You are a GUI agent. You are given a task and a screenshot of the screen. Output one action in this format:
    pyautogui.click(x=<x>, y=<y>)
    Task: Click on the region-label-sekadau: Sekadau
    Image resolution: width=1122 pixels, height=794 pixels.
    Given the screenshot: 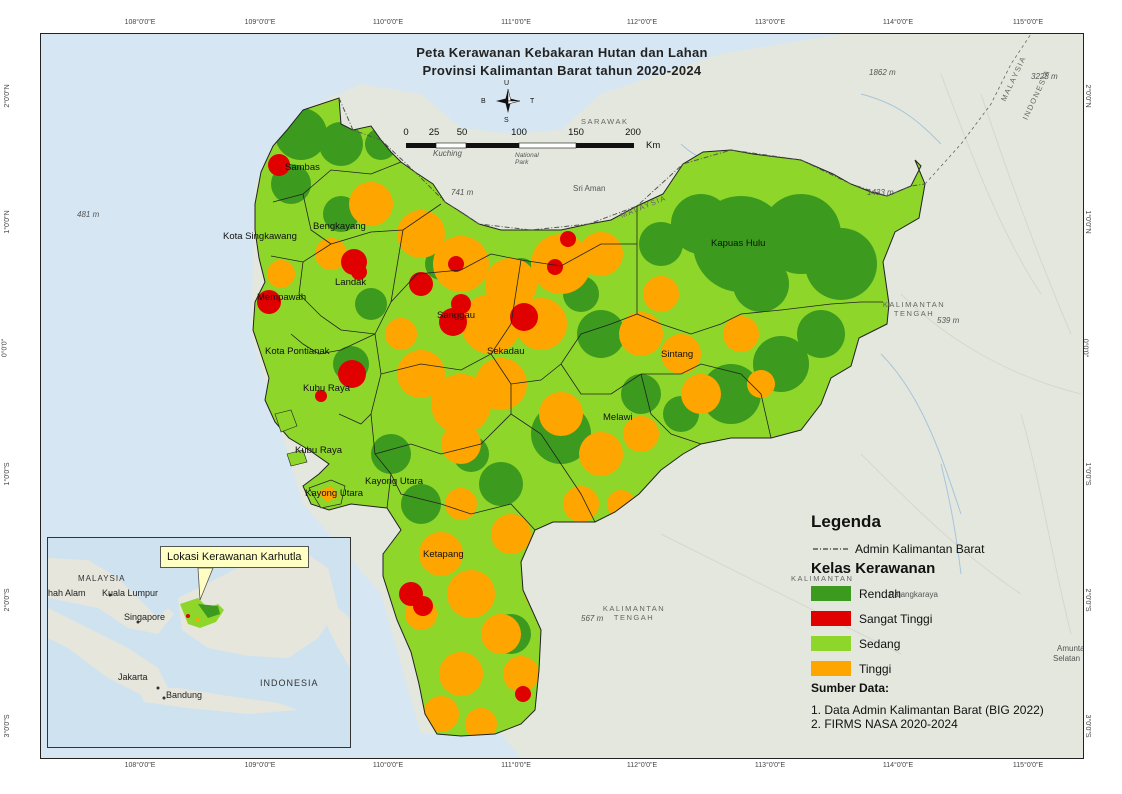 What is the action you would take?
    pyautogui.click(x=506, y=351)
    